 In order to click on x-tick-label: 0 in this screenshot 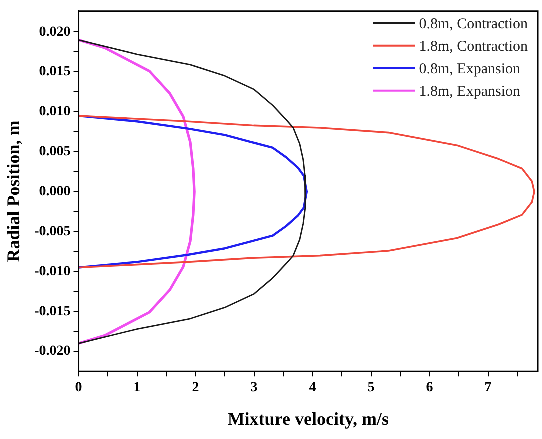, I will do `click(78, 388)`.